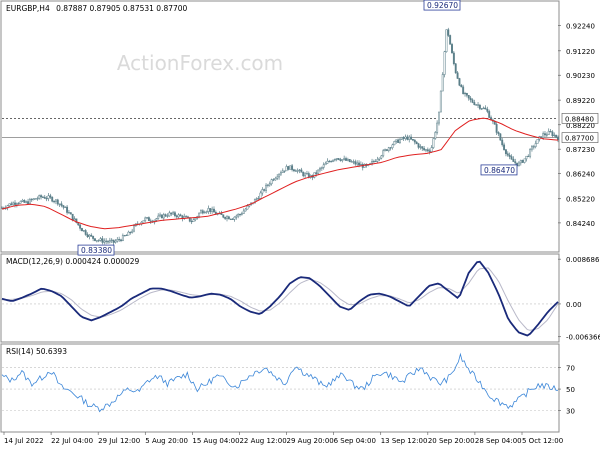  Describe the element at coordinates (499, 170) in the screenshot. I see `extreme-label-box` at that location.